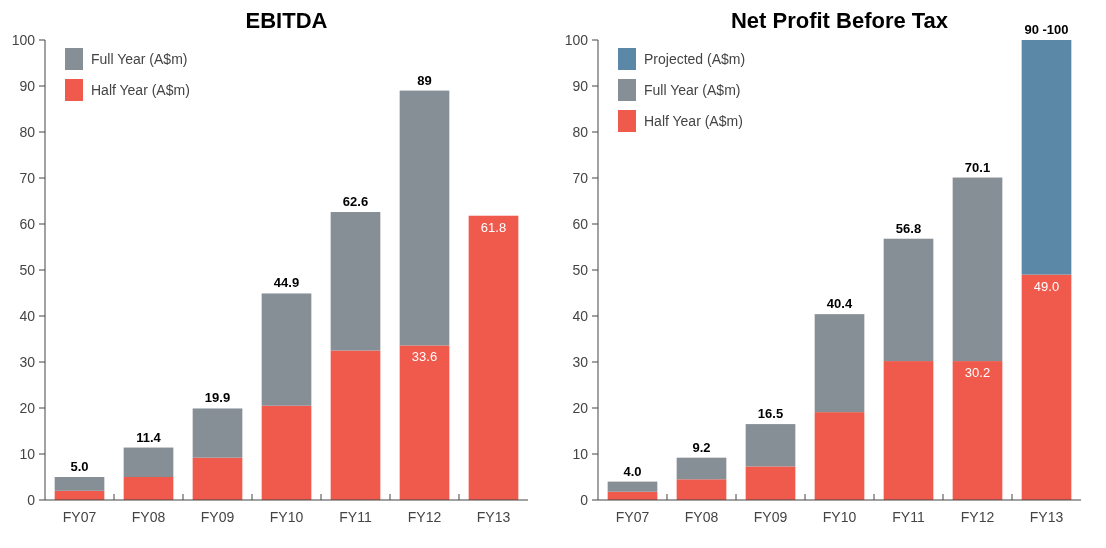 This screenshot has height=548, width=1106. Describe the element at coordinates (355, 202) in the screenshot. I see `total-label: 62.6` at that location.